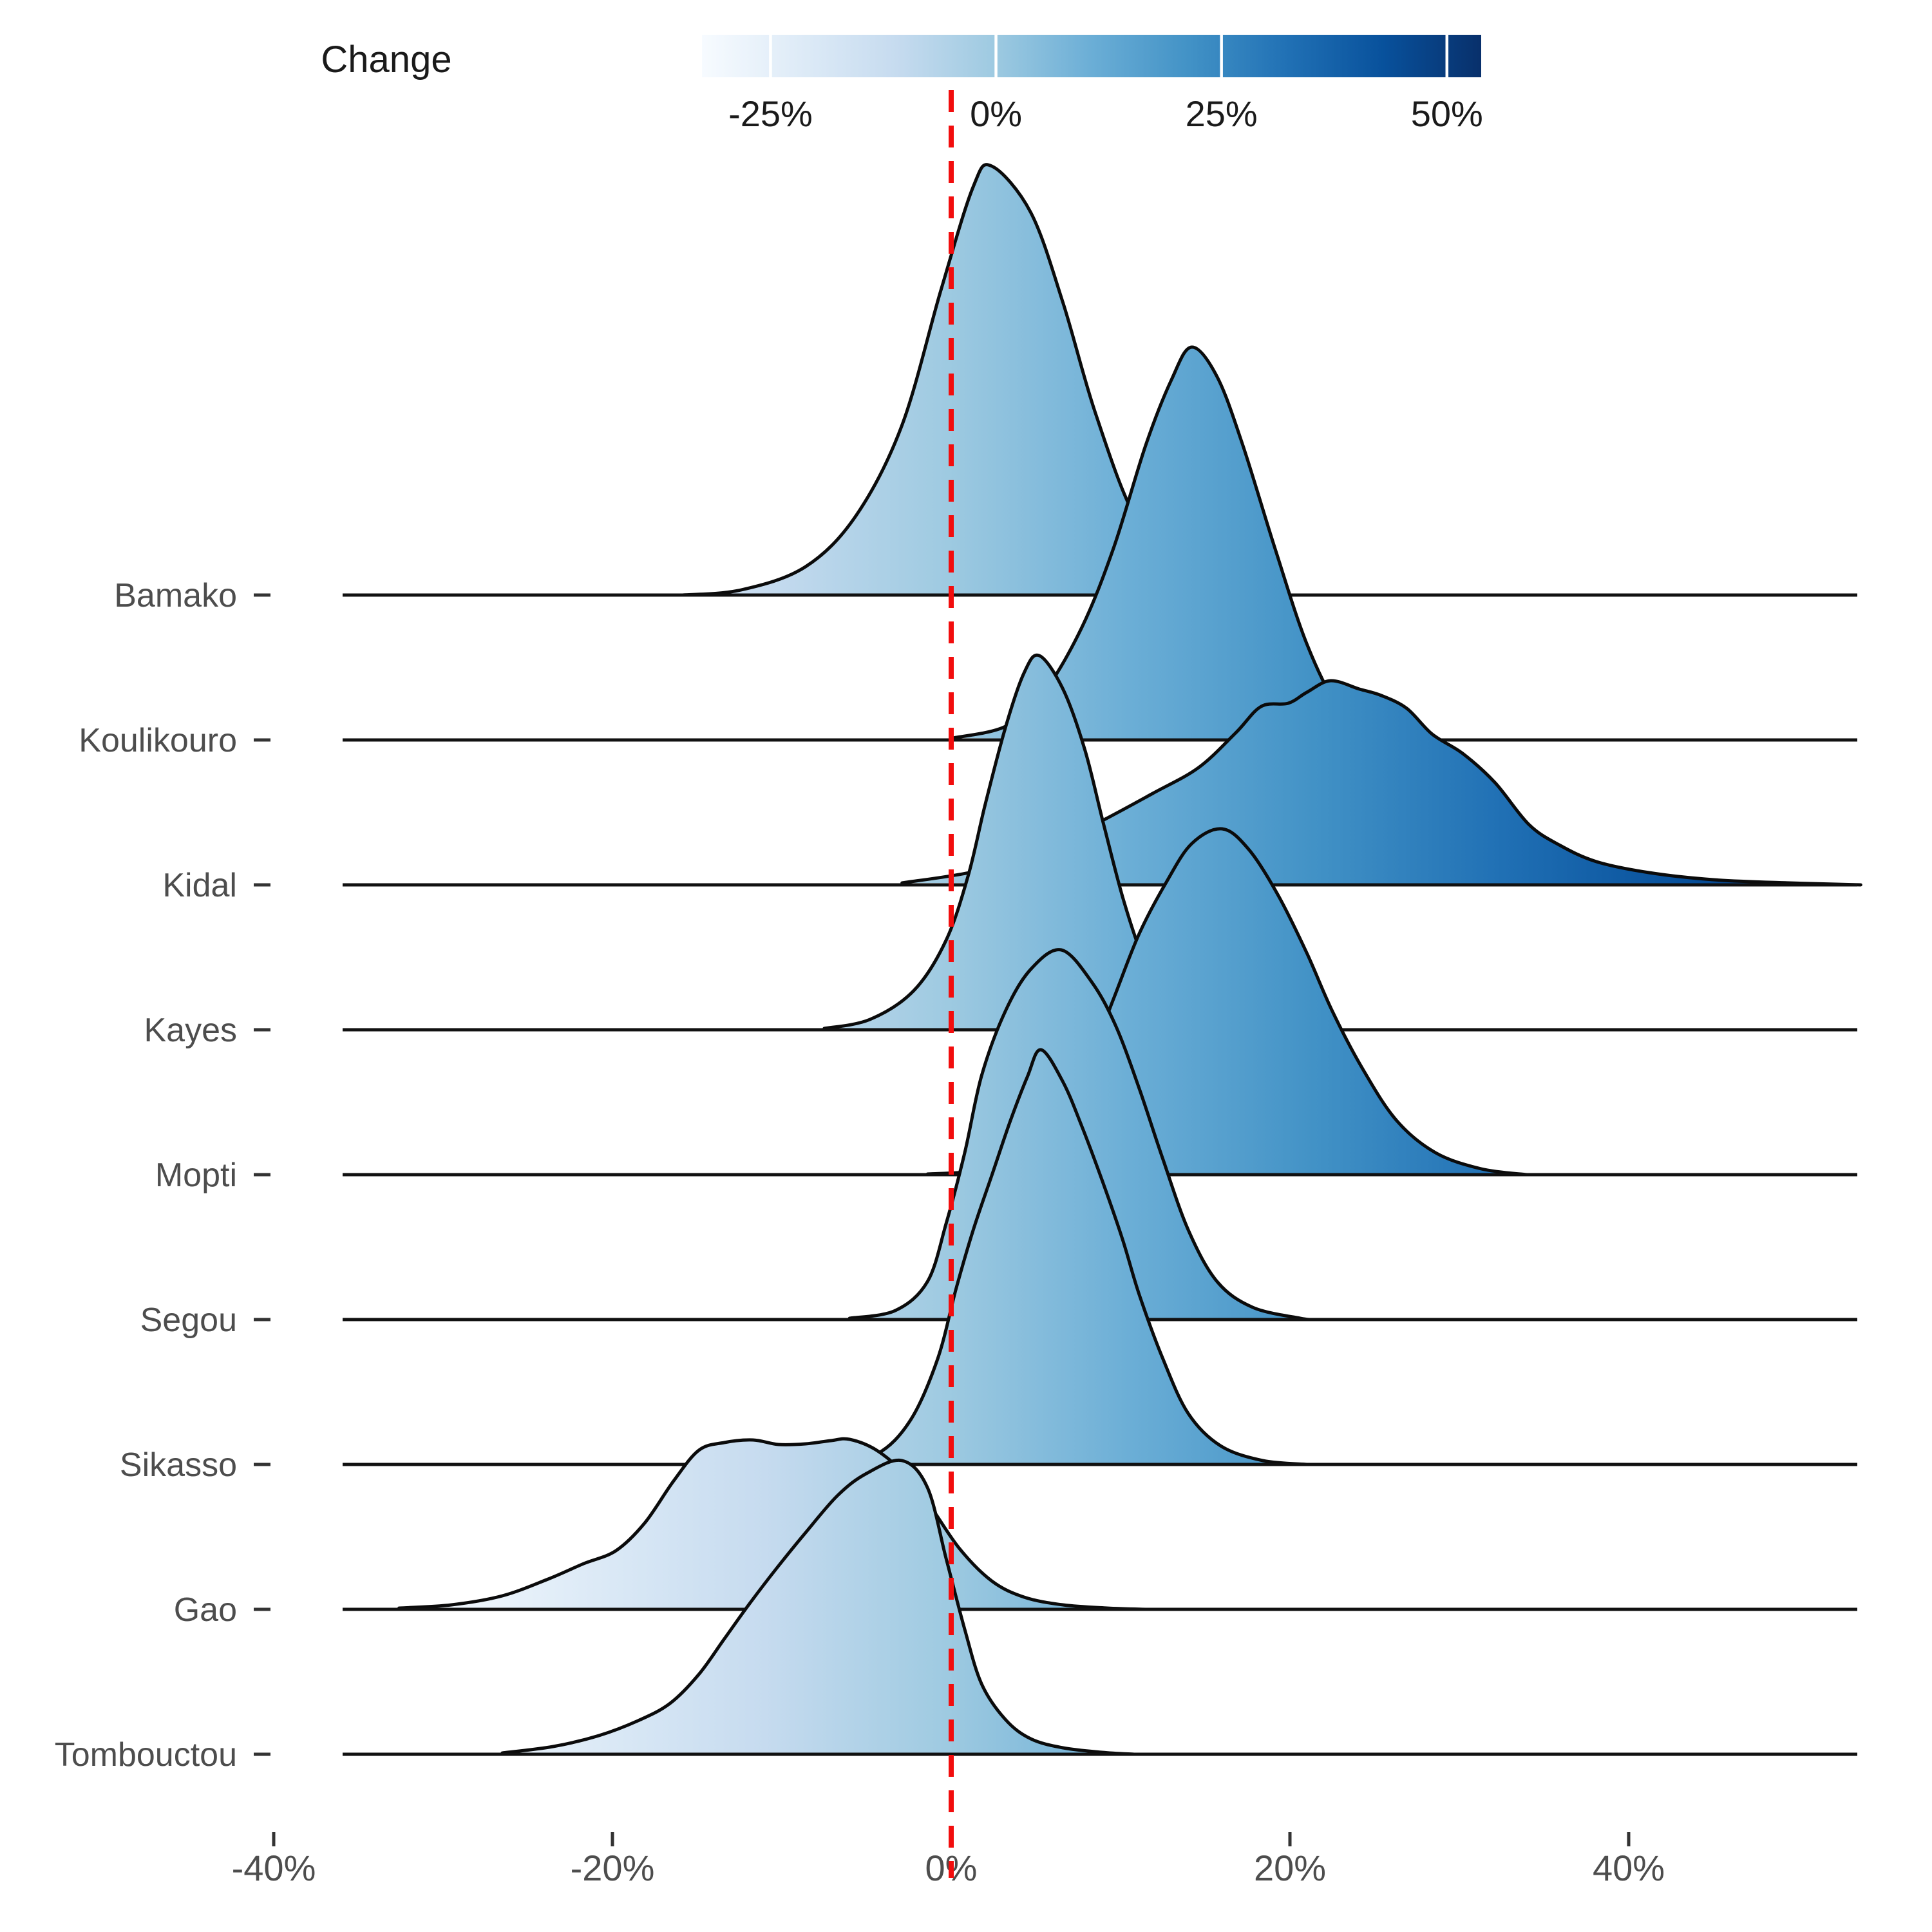  I want to click on legend-tick-label-25: 25%, so click(1222, 113).